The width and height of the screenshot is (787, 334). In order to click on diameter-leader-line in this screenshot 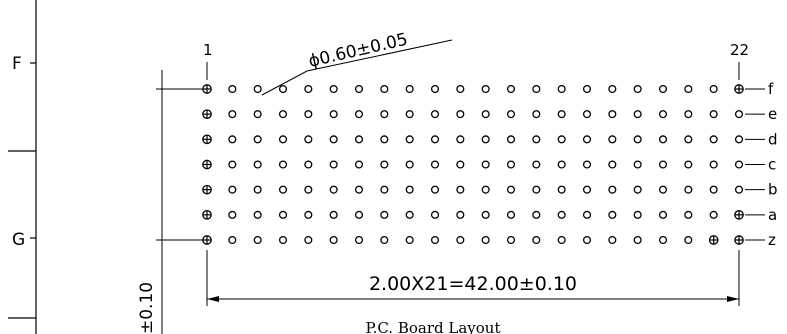, I will do `click(357, 67)`.